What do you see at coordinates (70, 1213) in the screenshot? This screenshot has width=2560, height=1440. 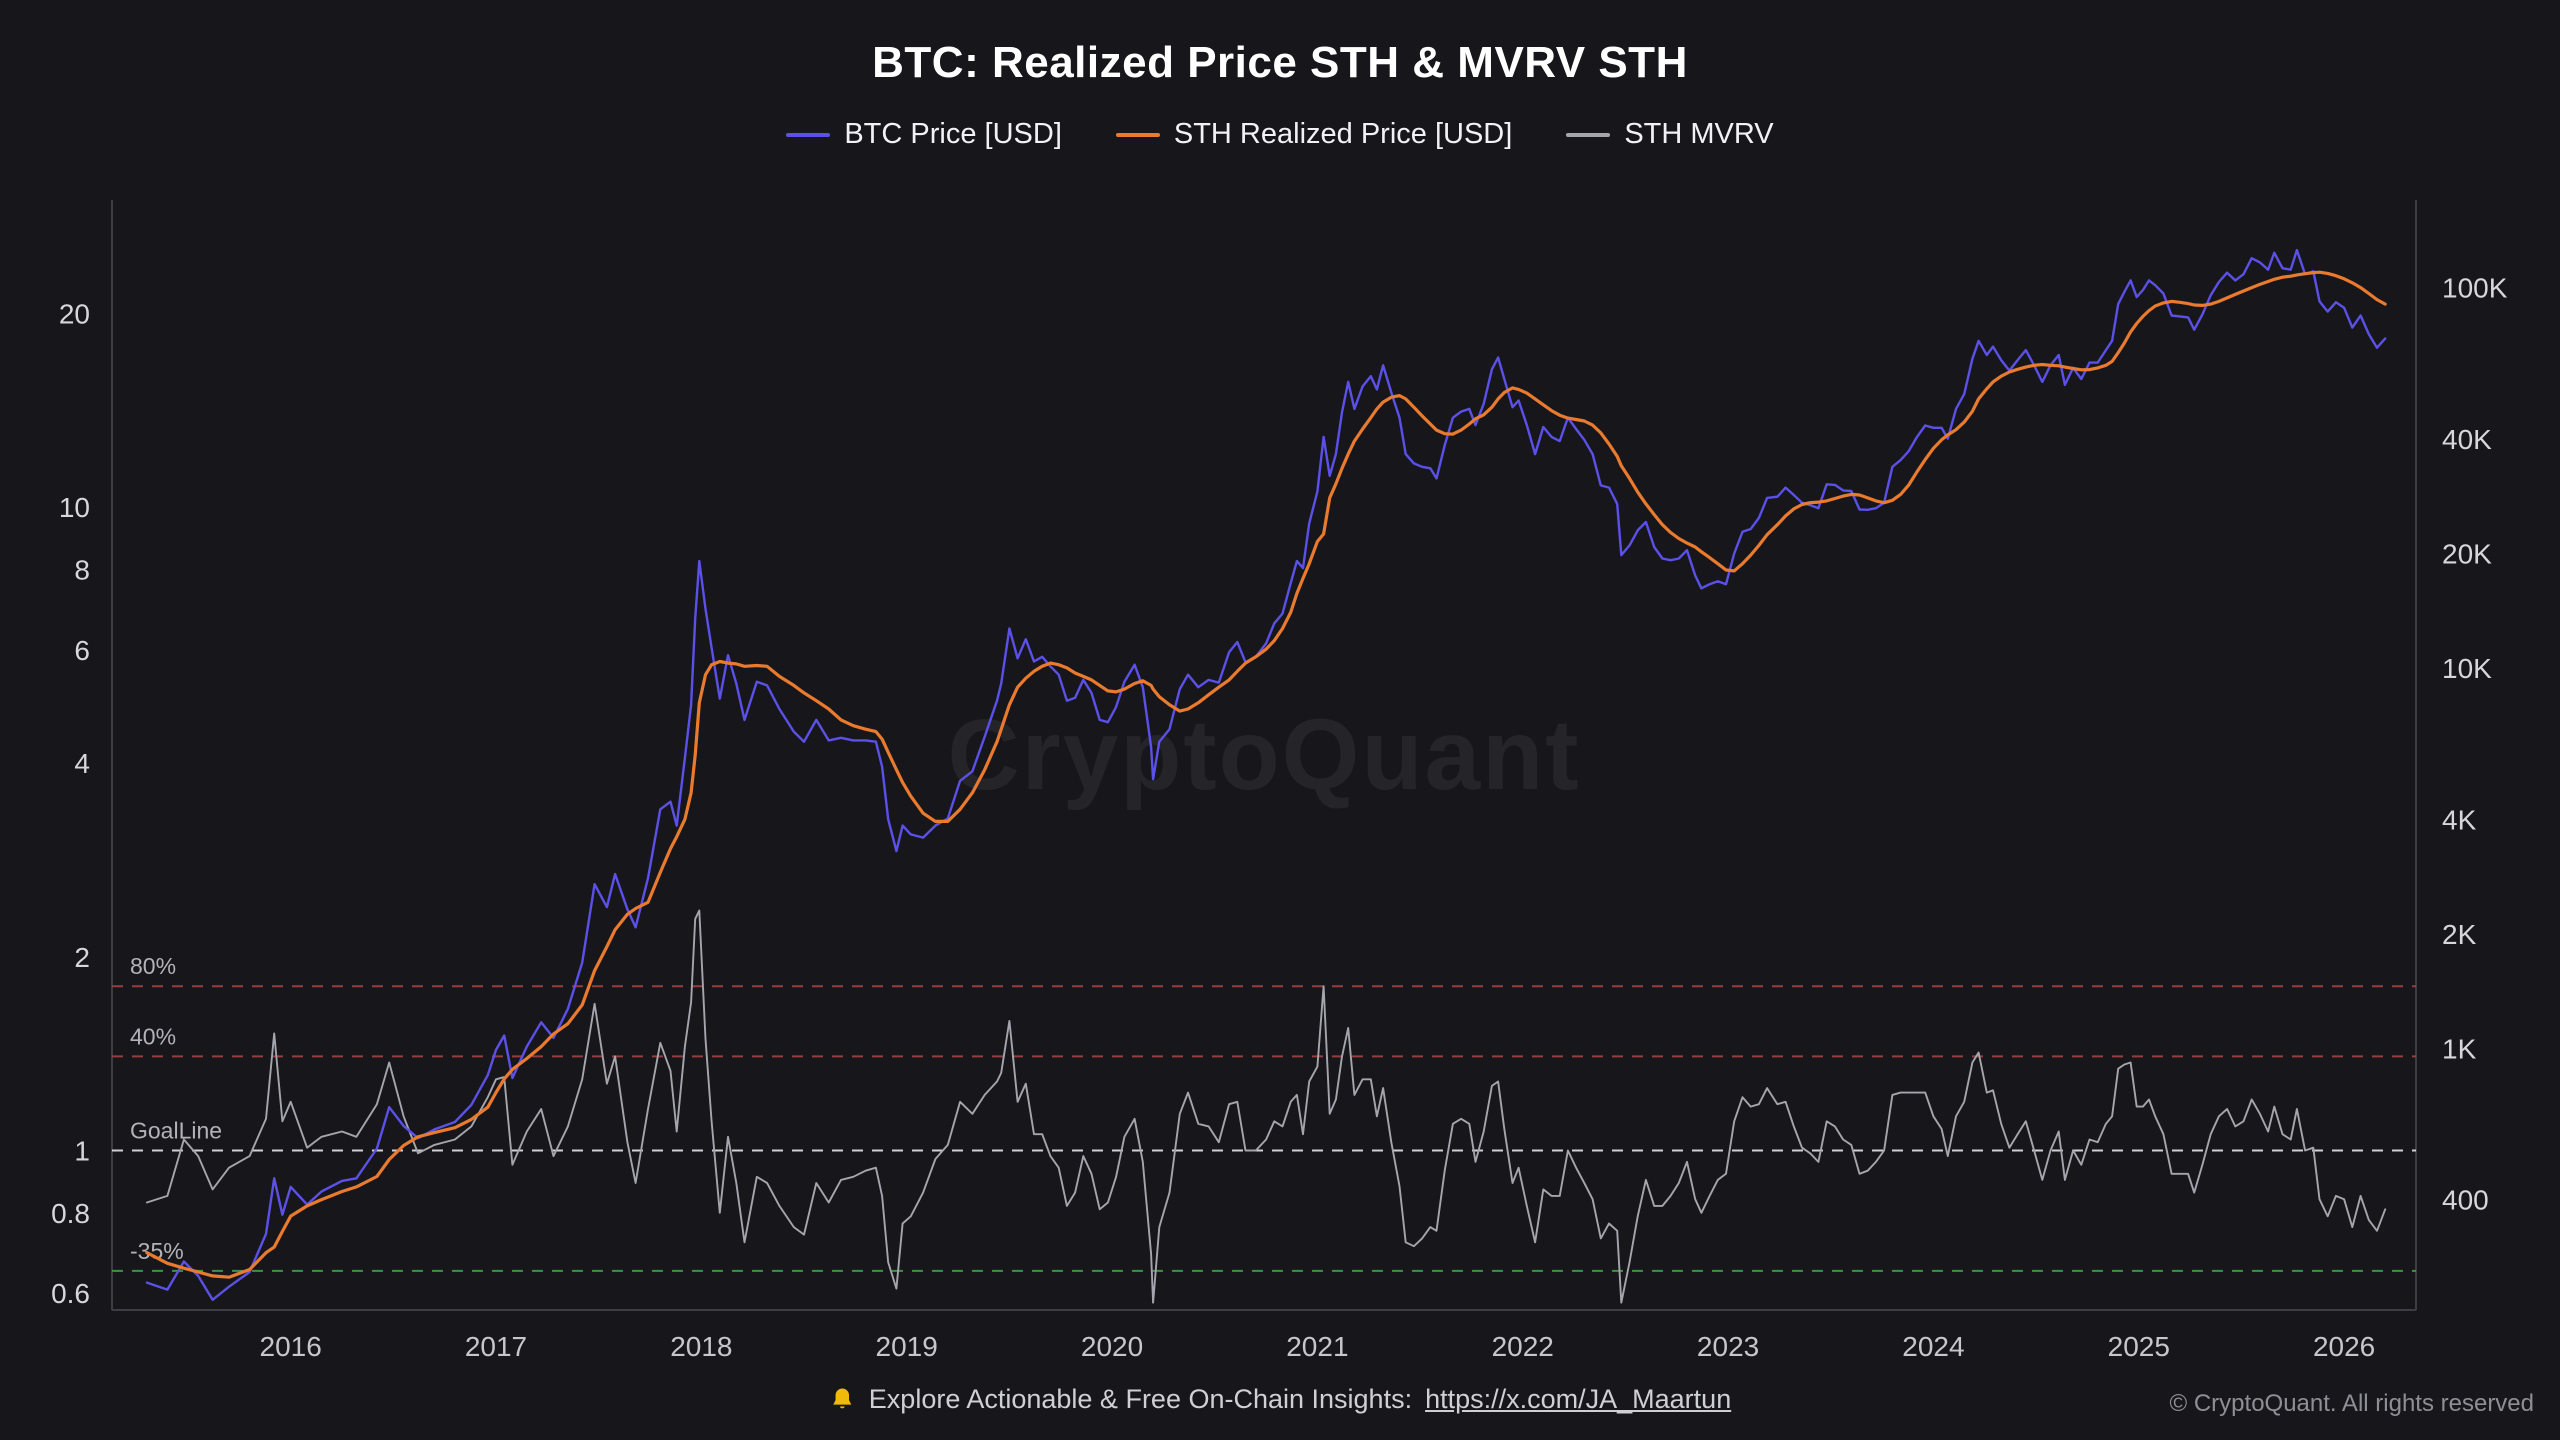 I see `left-axis-tick-0.8: 0.8` at bounding box center [70, 1213].